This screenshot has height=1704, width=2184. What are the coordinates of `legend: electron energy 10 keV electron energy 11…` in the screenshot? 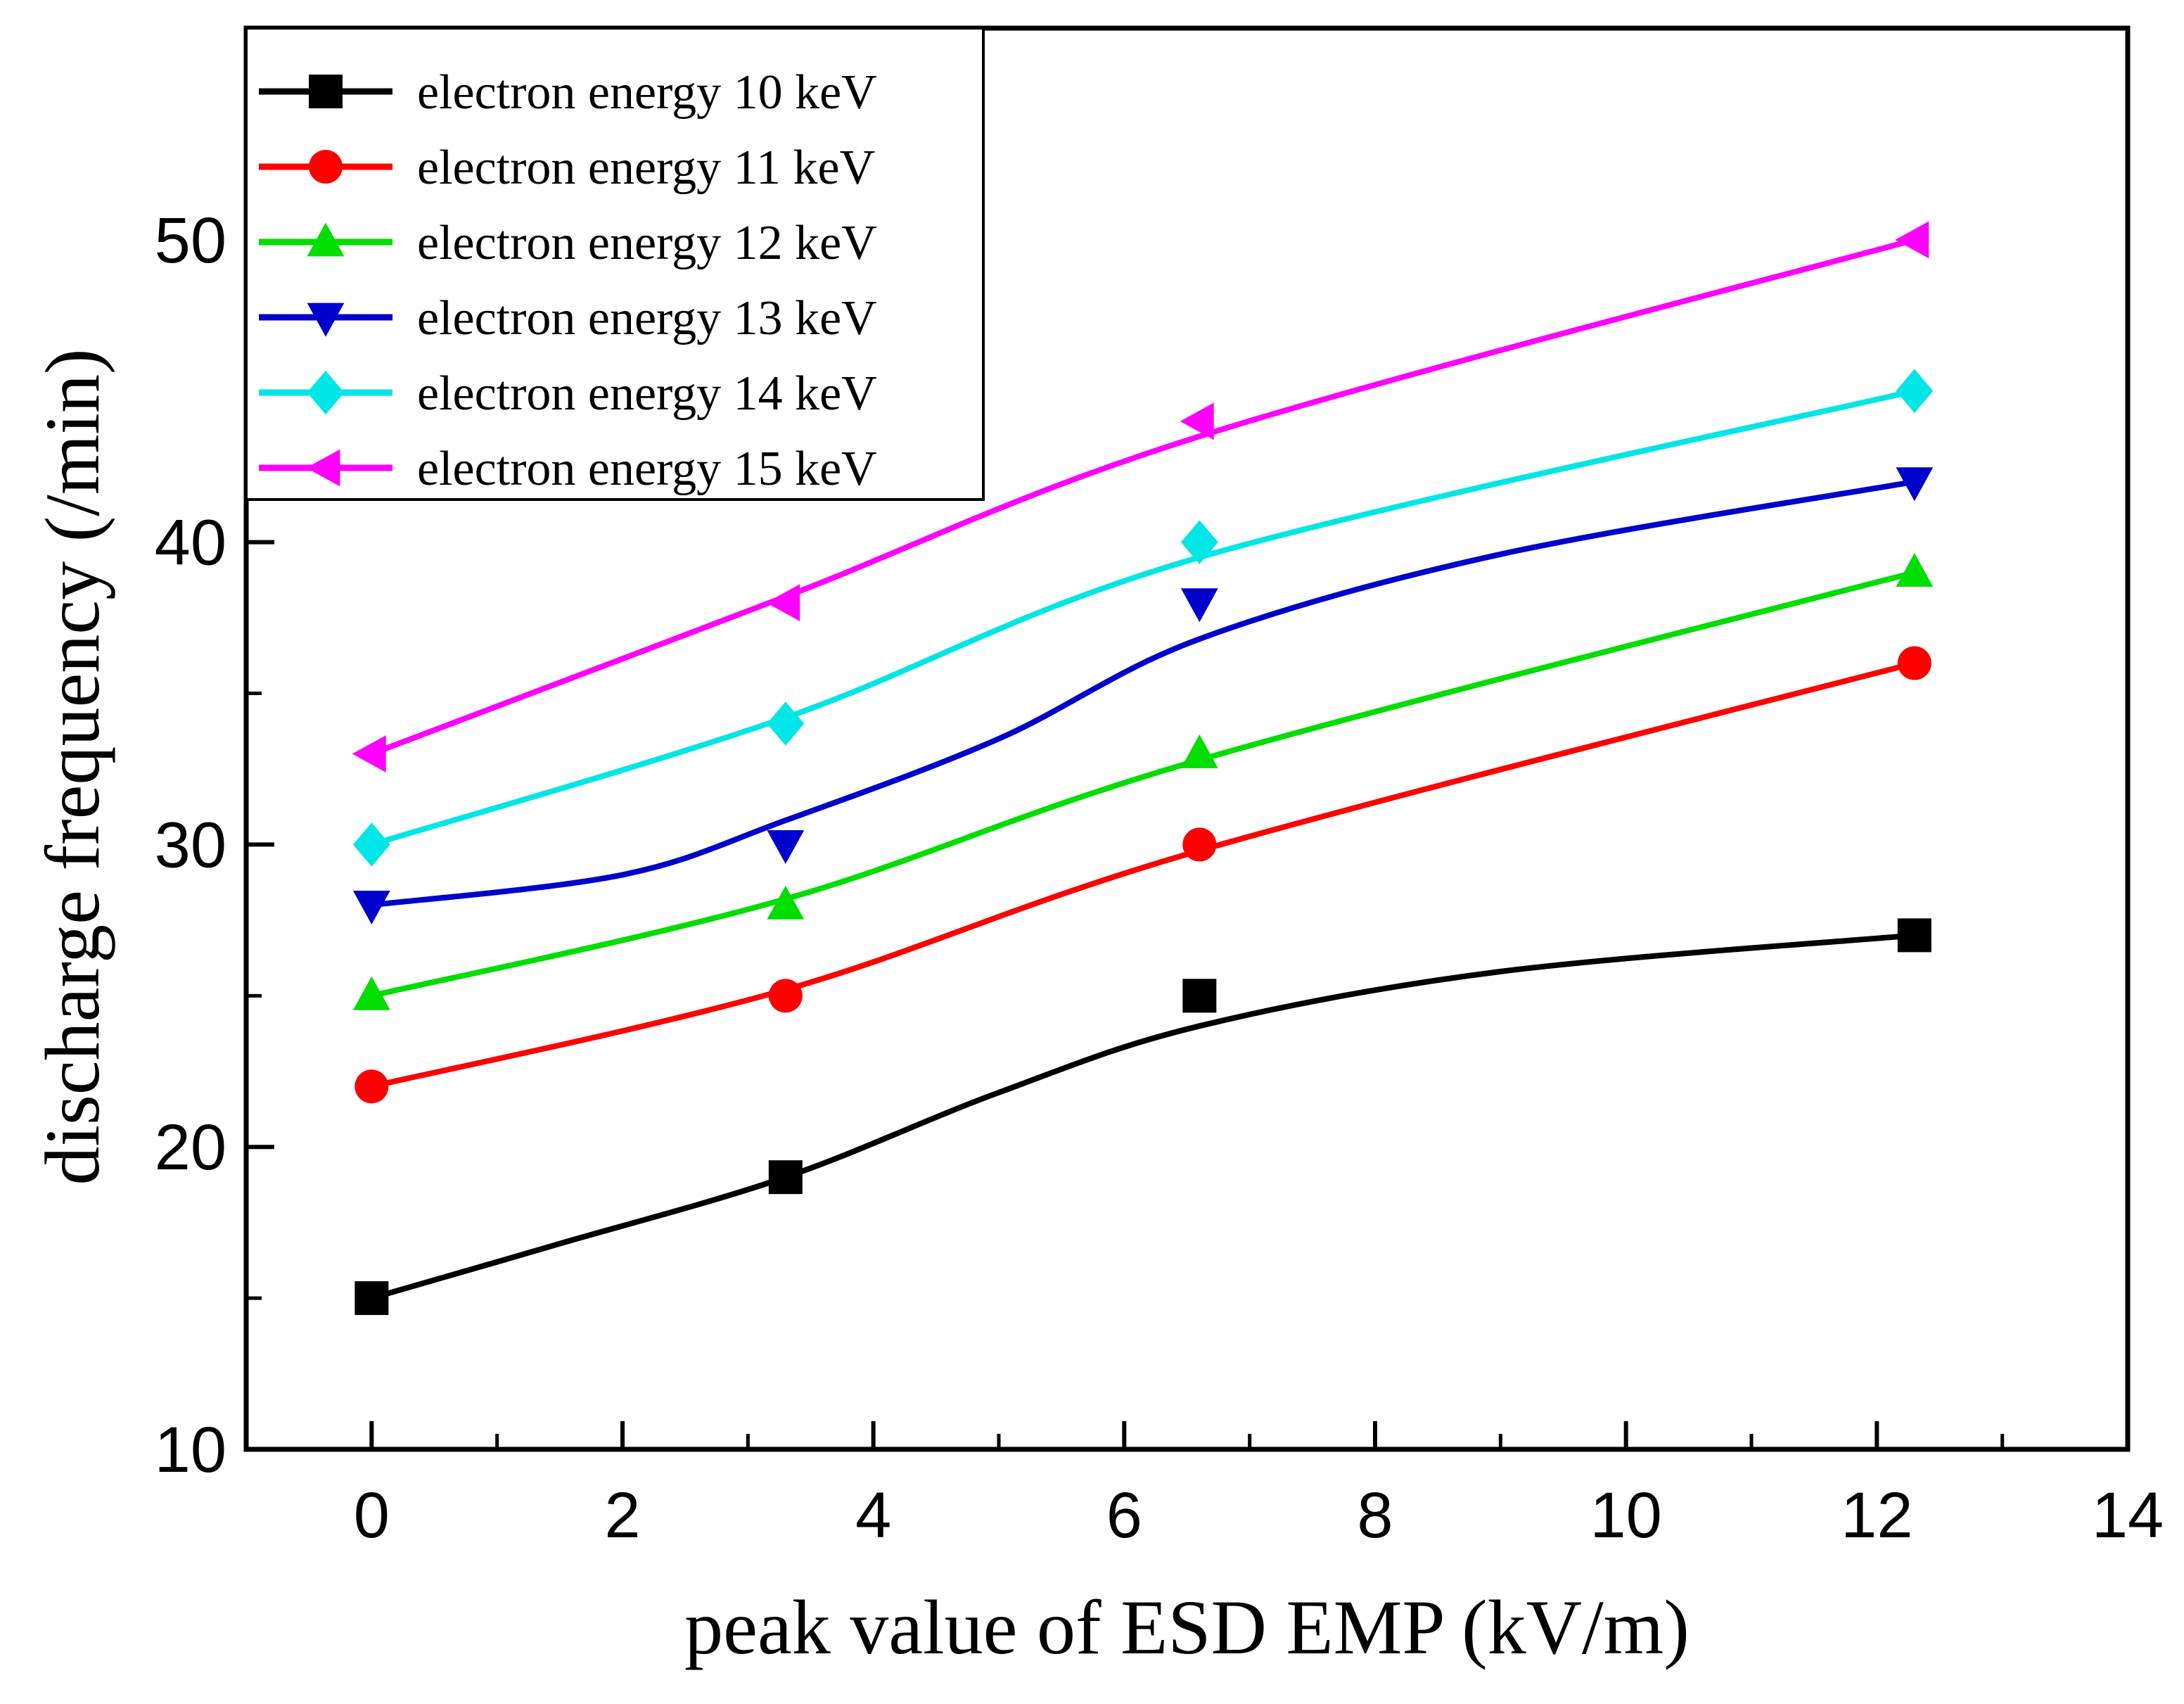 It's located at (615, 264).